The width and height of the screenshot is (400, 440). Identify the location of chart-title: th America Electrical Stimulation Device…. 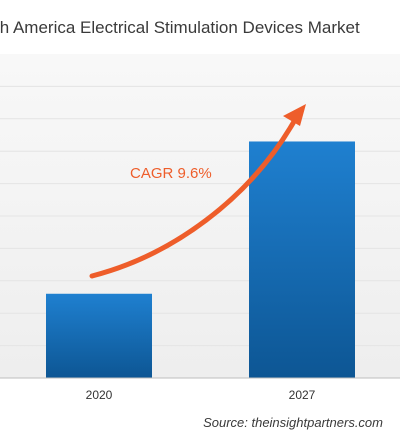
(180, 27).